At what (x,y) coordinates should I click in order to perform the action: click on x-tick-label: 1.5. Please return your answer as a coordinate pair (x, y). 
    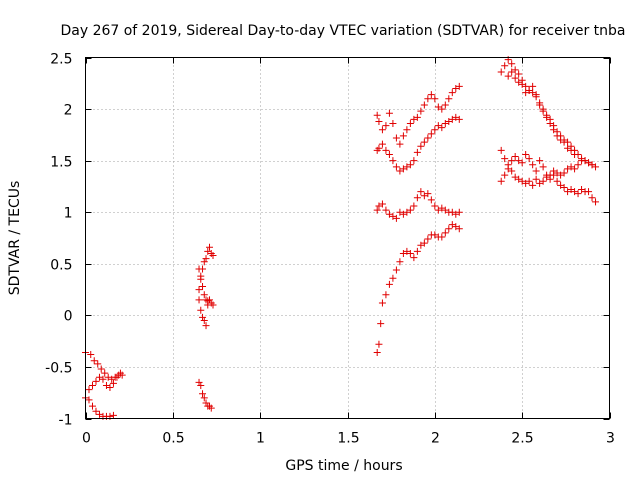
    Looking at the image, I should click on (348, 439).